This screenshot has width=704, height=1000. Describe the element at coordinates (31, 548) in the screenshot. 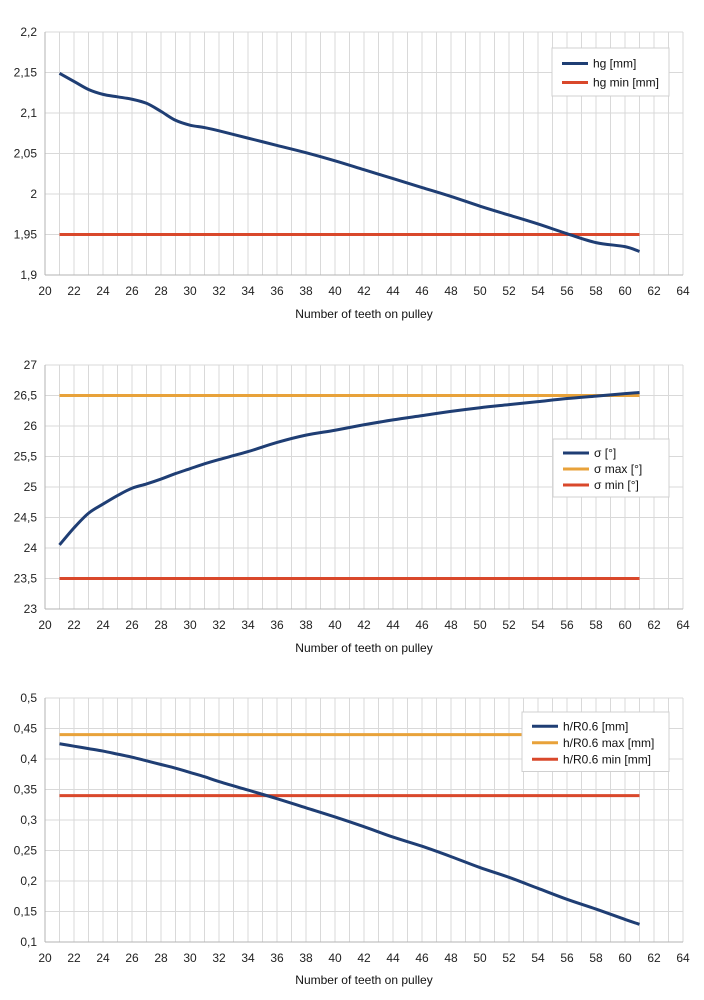

I see `y-tick-label: 24` at that location.